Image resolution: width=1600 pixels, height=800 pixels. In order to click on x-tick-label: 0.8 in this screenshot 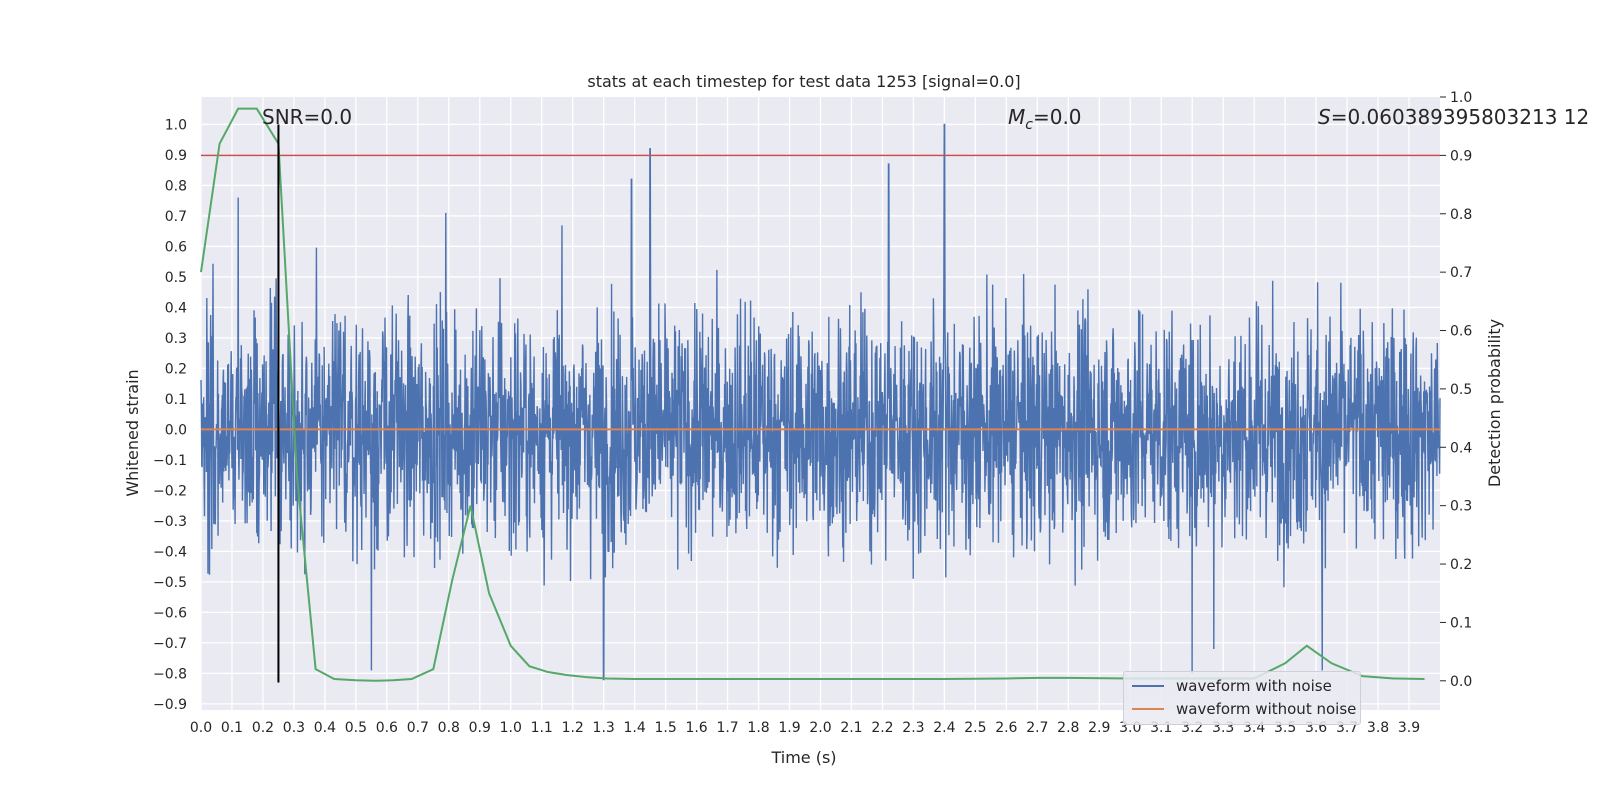, I will do `click(449, 728)`.